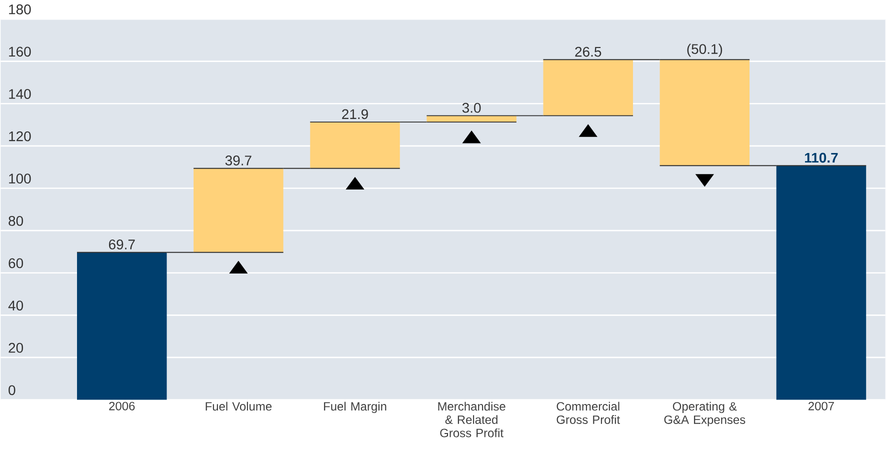 The width and height of the screenshot is (886, 450). I want to click on x-tick-label: Merchandise & Related Gross Profit, so click(472, 420).